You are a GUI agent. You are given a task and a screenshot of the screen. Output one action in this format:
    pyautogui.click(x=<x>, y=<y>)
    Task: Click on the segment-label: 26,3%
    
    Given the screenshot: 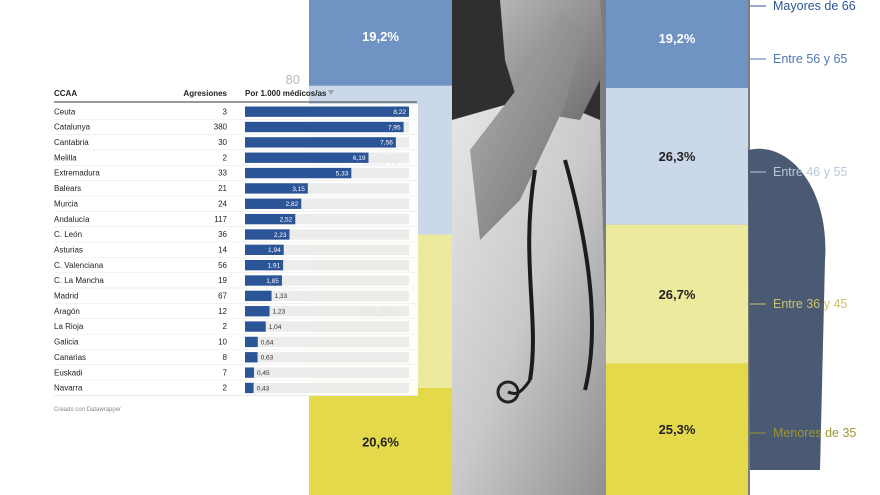 What is the action you would take?
    pyautogui.click(x=677, y=156)
    